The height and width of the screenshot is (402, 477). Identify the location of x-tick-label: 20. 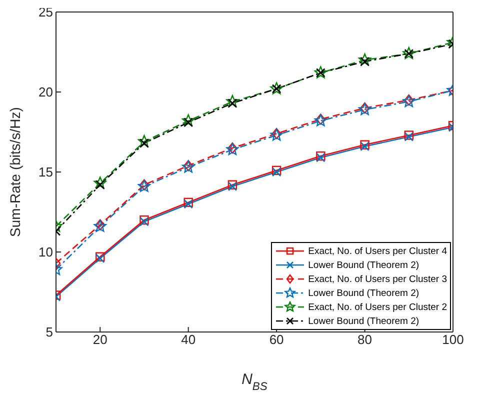
(100, 340).